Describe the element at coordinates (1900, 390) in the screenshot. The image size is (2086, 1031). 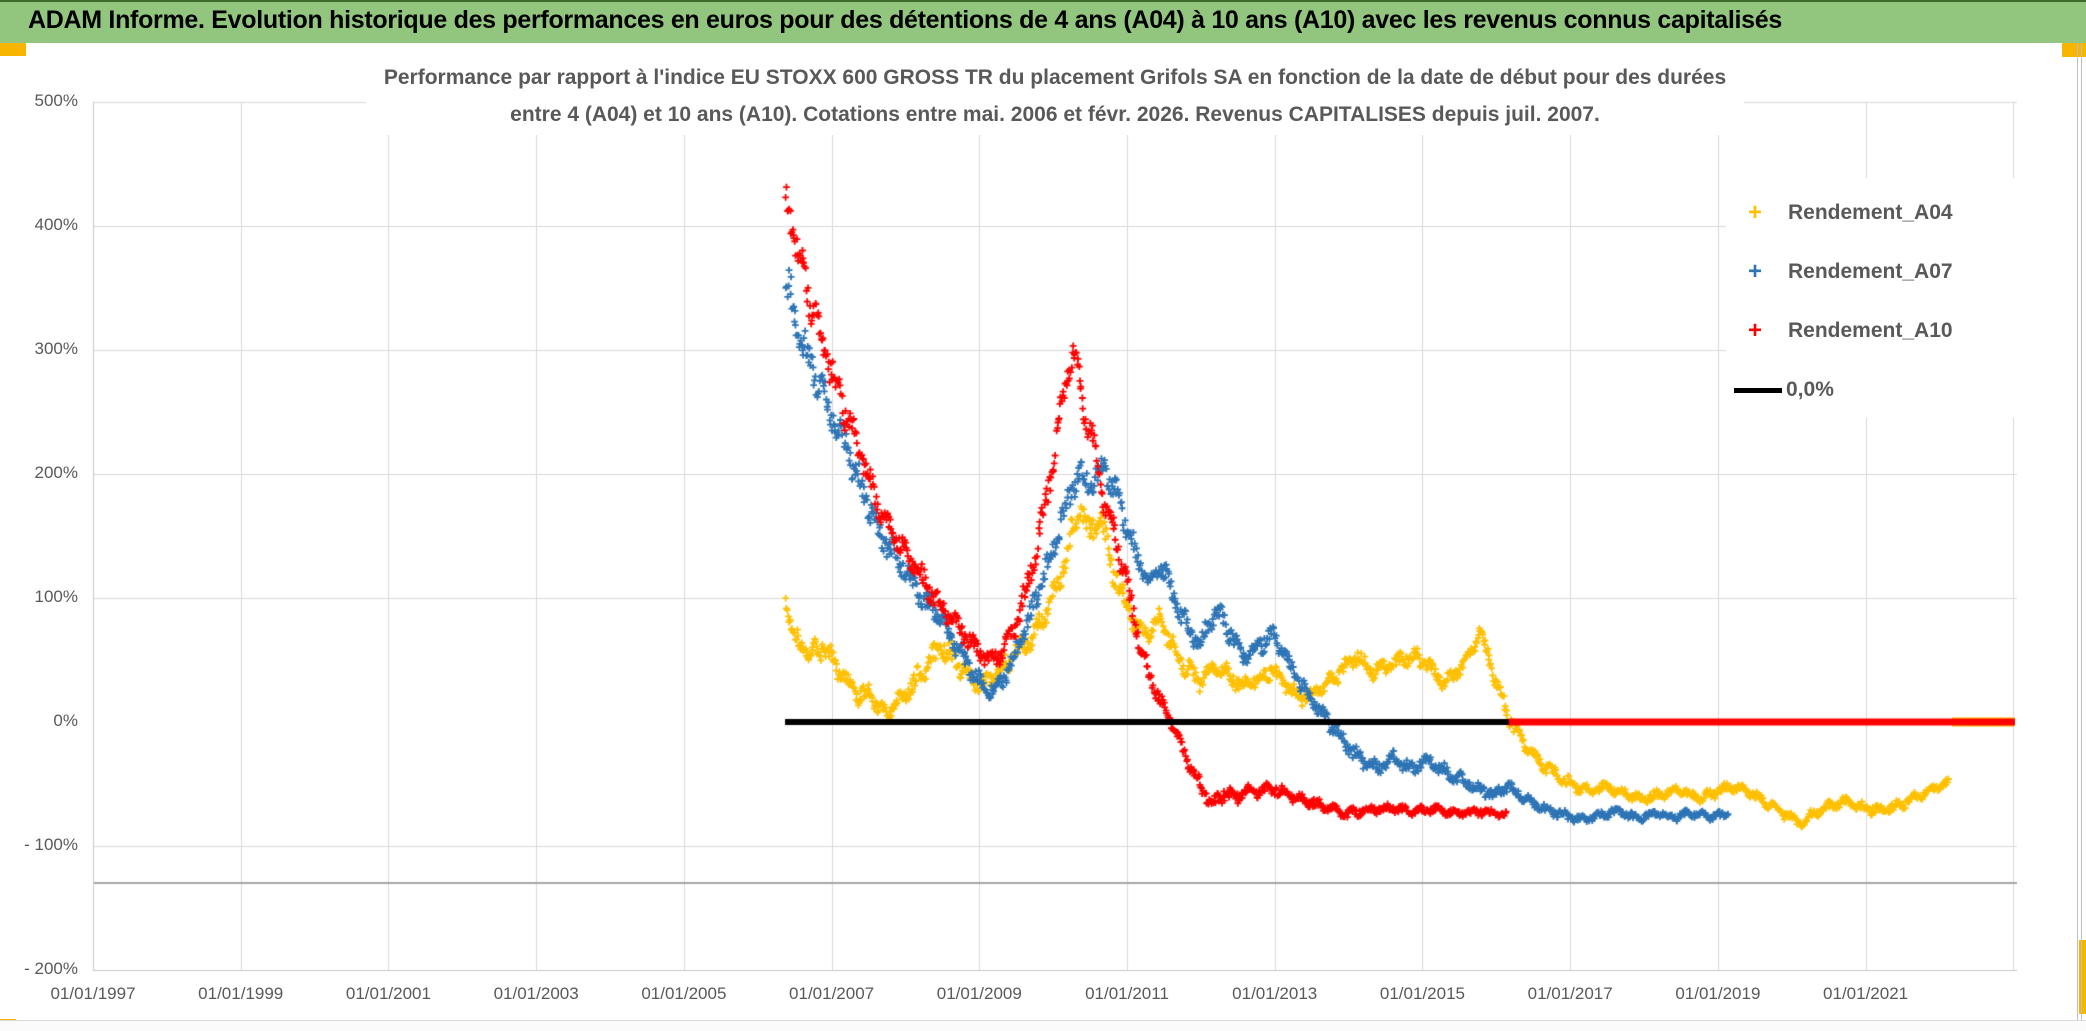
I see `legend-item-0-0-: 0,0%` at that location.